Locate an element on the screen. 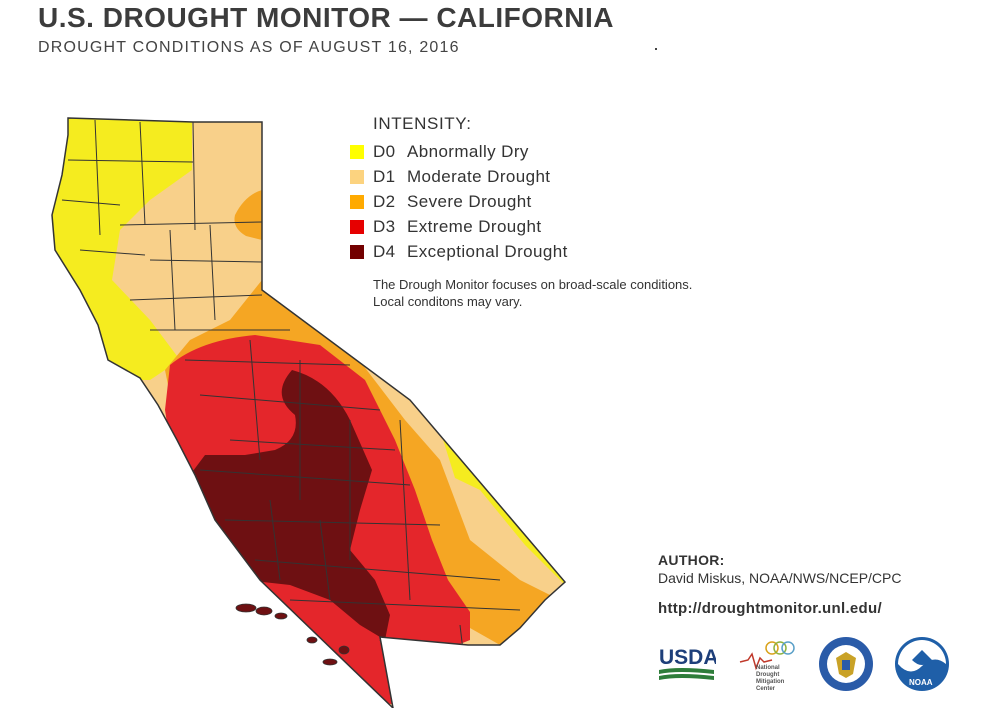 This screenshot has height=715, width=997. legend-swatch-d1 is located at coordinates (357, 176).